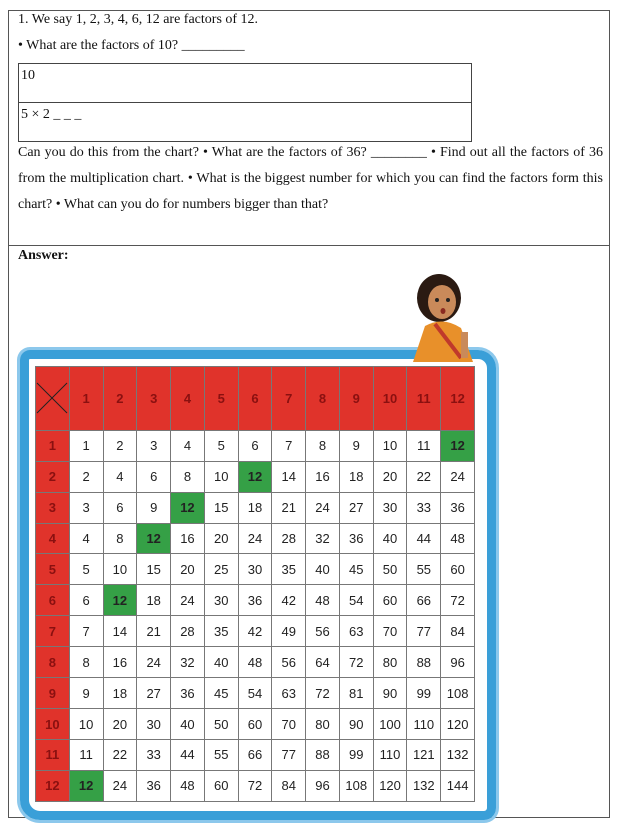  I want to click on chart-cell: 21, so click(154, 631).